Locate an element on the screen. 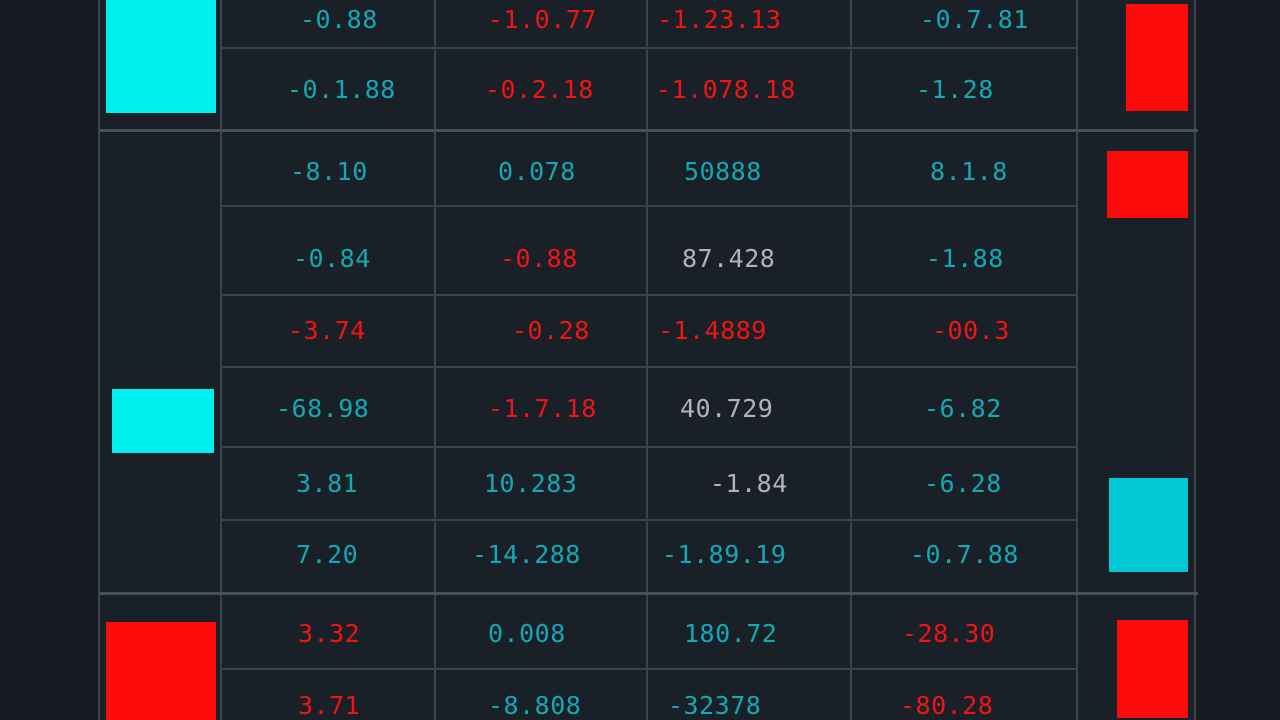 The image size is (1280, 720). grid-cell: -80.28 is located at coordinates (947, 705).